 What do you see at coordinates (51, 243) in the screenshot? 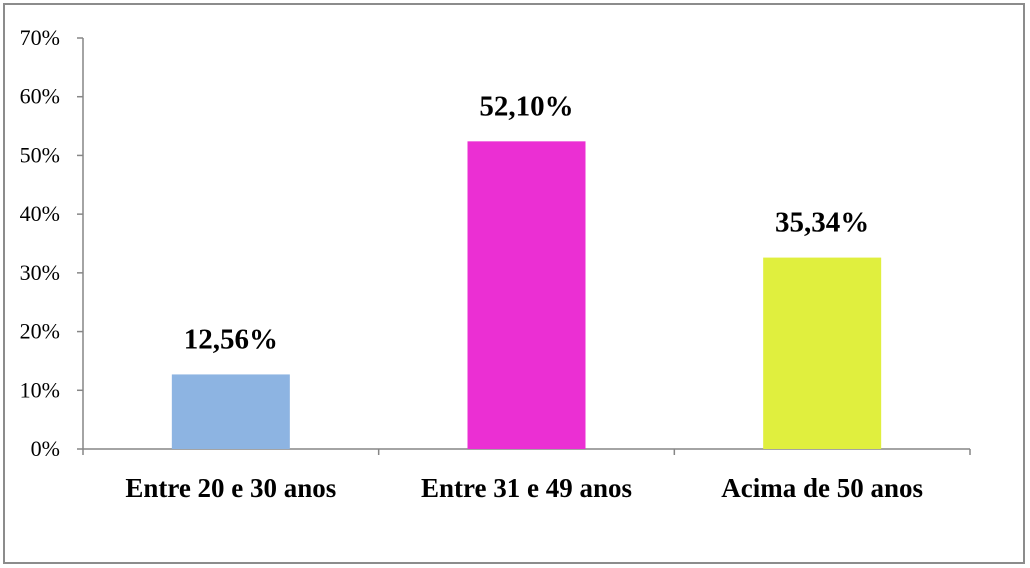
I see `y-axis-ticks: 0% 10% 20% 30% 40% 50% 60% 70%` at bounding box center [51, 243].